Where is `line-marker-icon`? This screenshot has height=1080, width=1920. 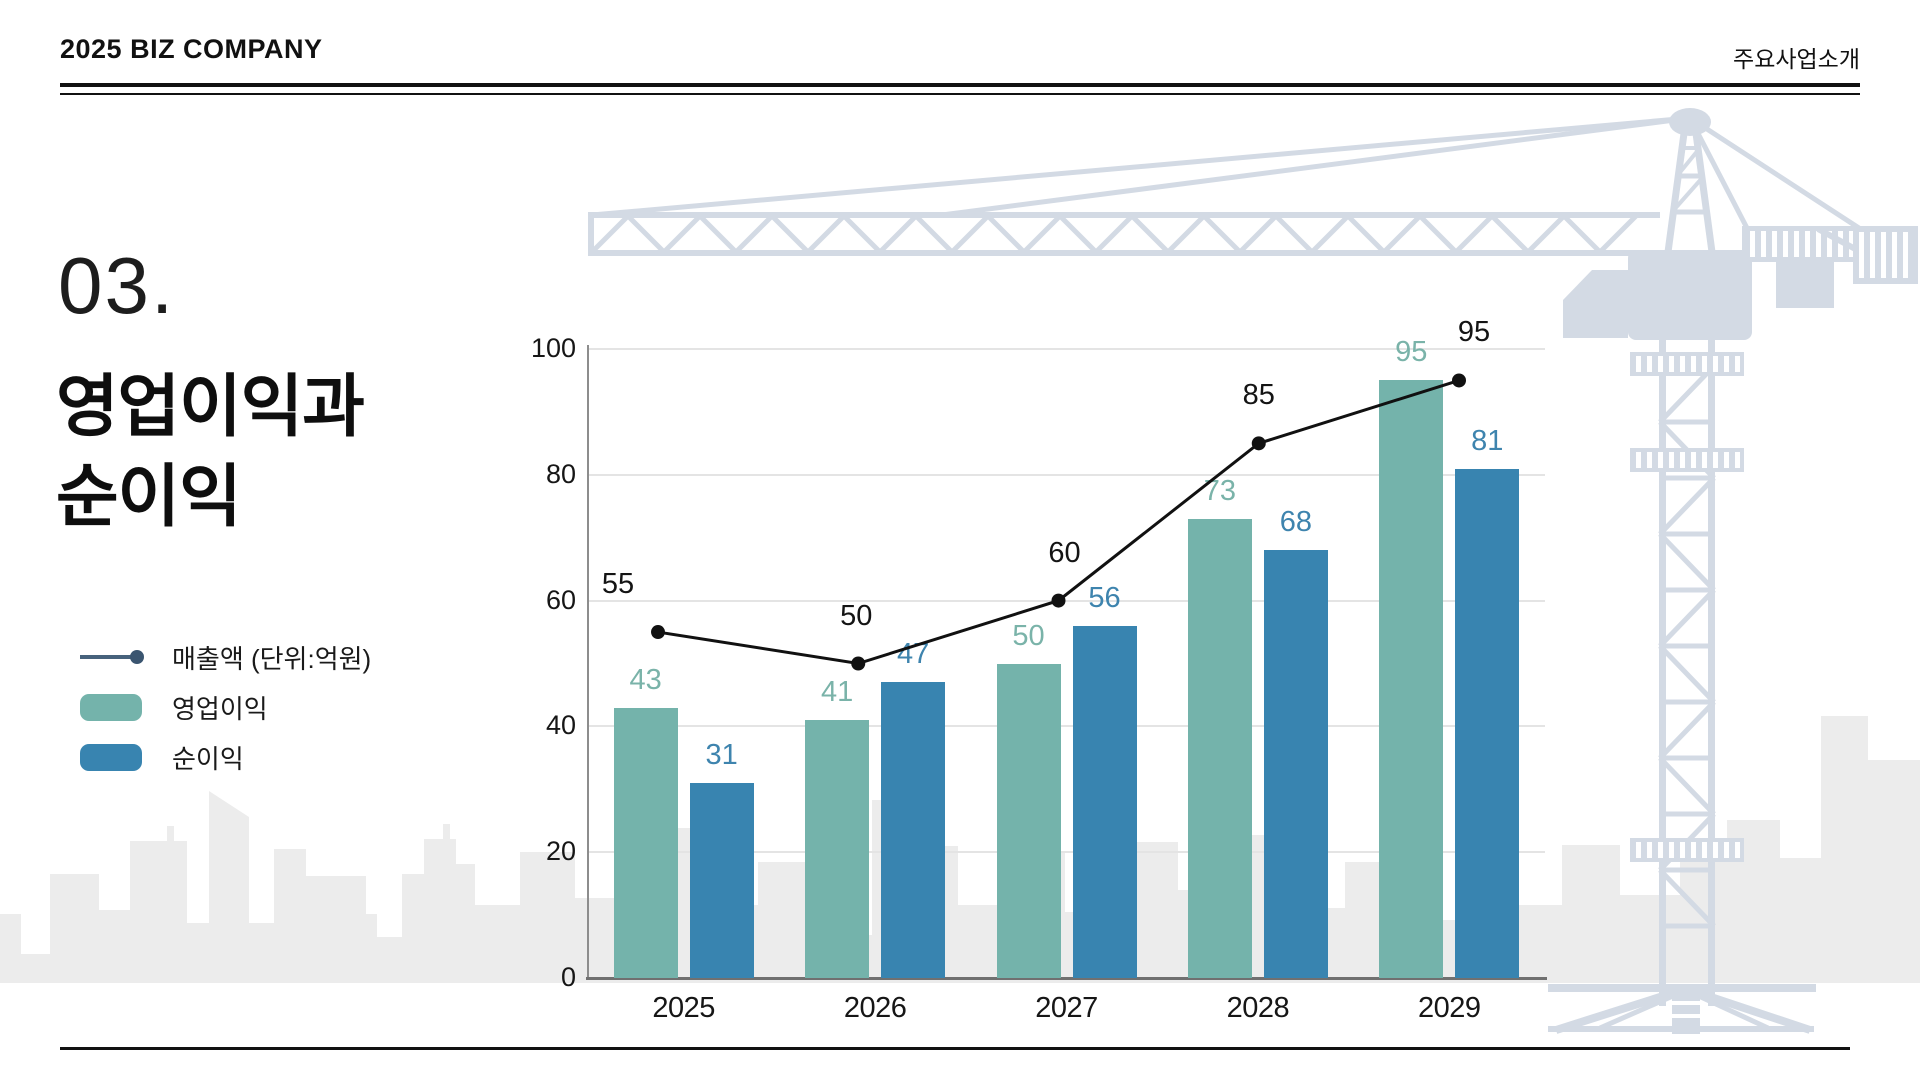 line-marker-icon is located at coordinates (112, 657).